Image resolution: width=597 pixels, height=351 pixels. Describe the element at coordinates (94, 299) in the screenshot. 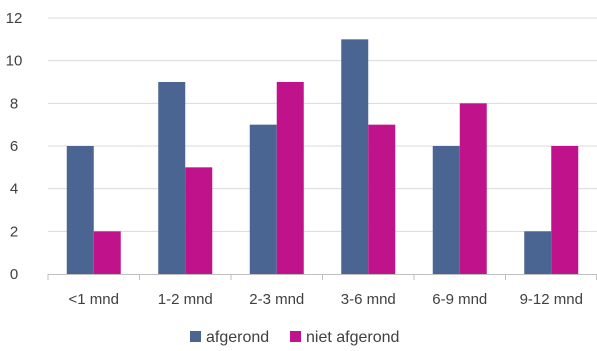

I see `x-category-label: <1 mnd` at that location.